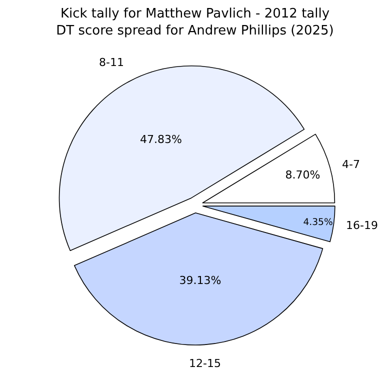 This screenshot has height=390, width=390. What do you see at coordinates (111, 62) in the screenshot?
I see `slice-label: 8-11` at bounding box center [111, 62].